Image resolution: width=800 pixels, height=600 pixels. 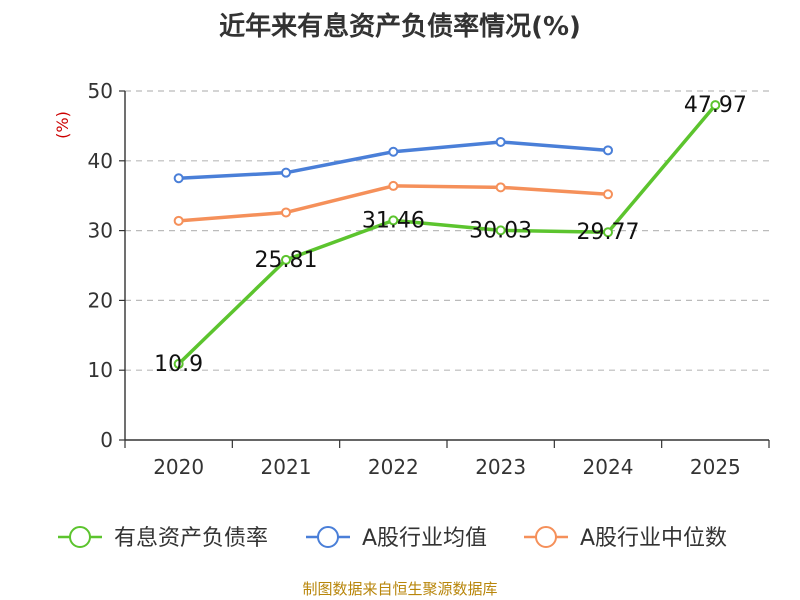 What do you see at coordinates (62, 125) in the screenshot?
I see `y-axis-label: (%)` at bounding box center [62, 125].